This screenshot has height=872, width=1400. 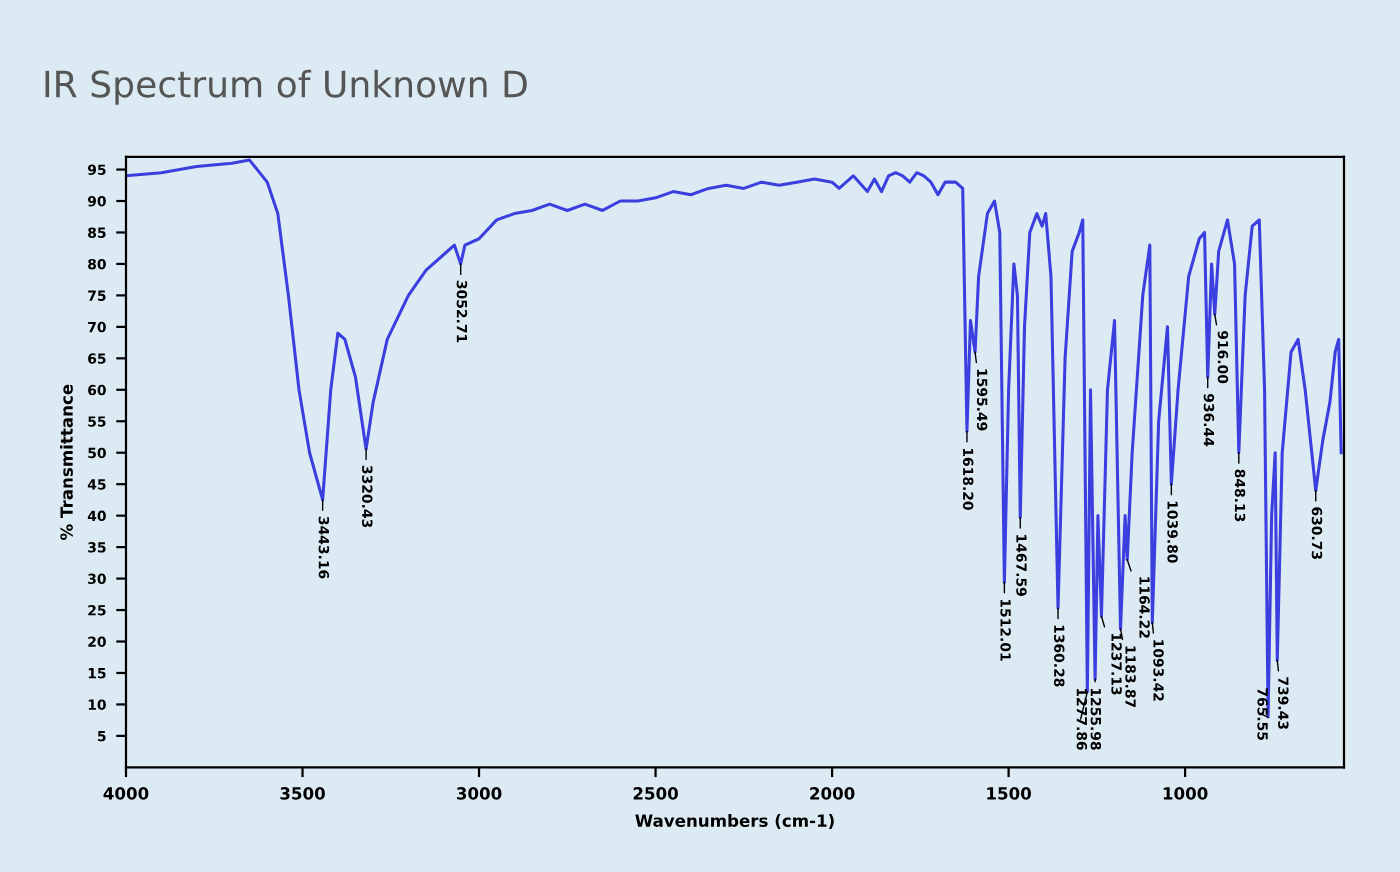 I want to click on x-tick-label: 2000, so click(x=832, y=793).